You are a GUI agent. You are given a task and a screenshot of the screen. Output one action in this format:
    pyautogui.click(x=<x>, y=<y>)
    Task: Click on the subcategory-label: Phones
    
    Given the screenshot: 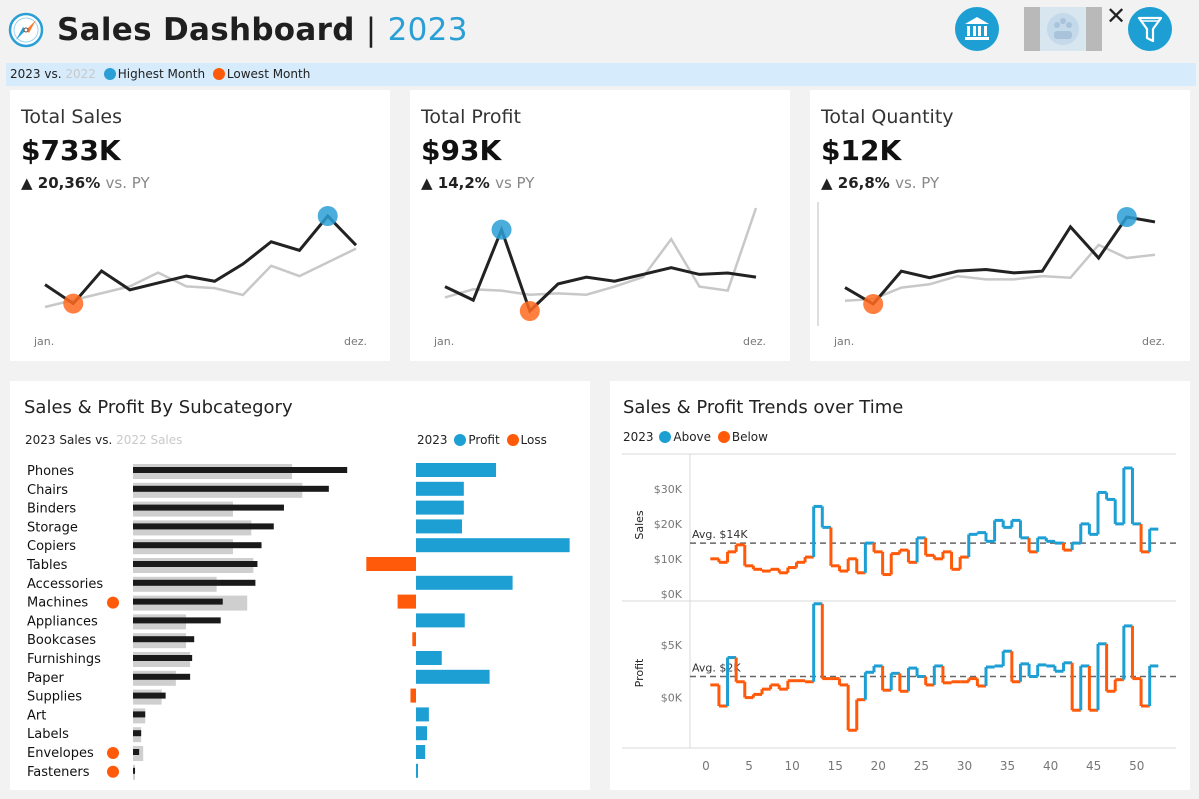 What is the action you would take?
    pyautogui.click(x=50, y=471)
    